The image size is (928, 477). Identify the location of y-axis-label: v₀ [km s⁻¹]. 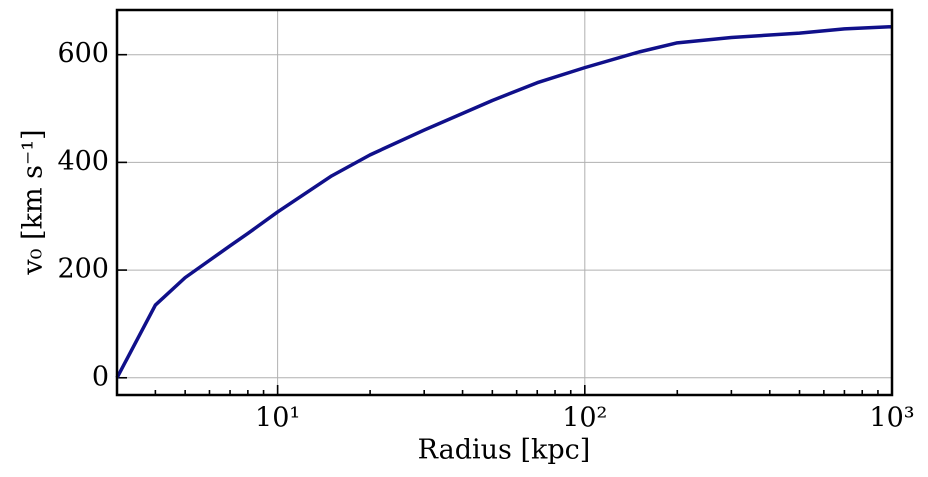
(33, 202).